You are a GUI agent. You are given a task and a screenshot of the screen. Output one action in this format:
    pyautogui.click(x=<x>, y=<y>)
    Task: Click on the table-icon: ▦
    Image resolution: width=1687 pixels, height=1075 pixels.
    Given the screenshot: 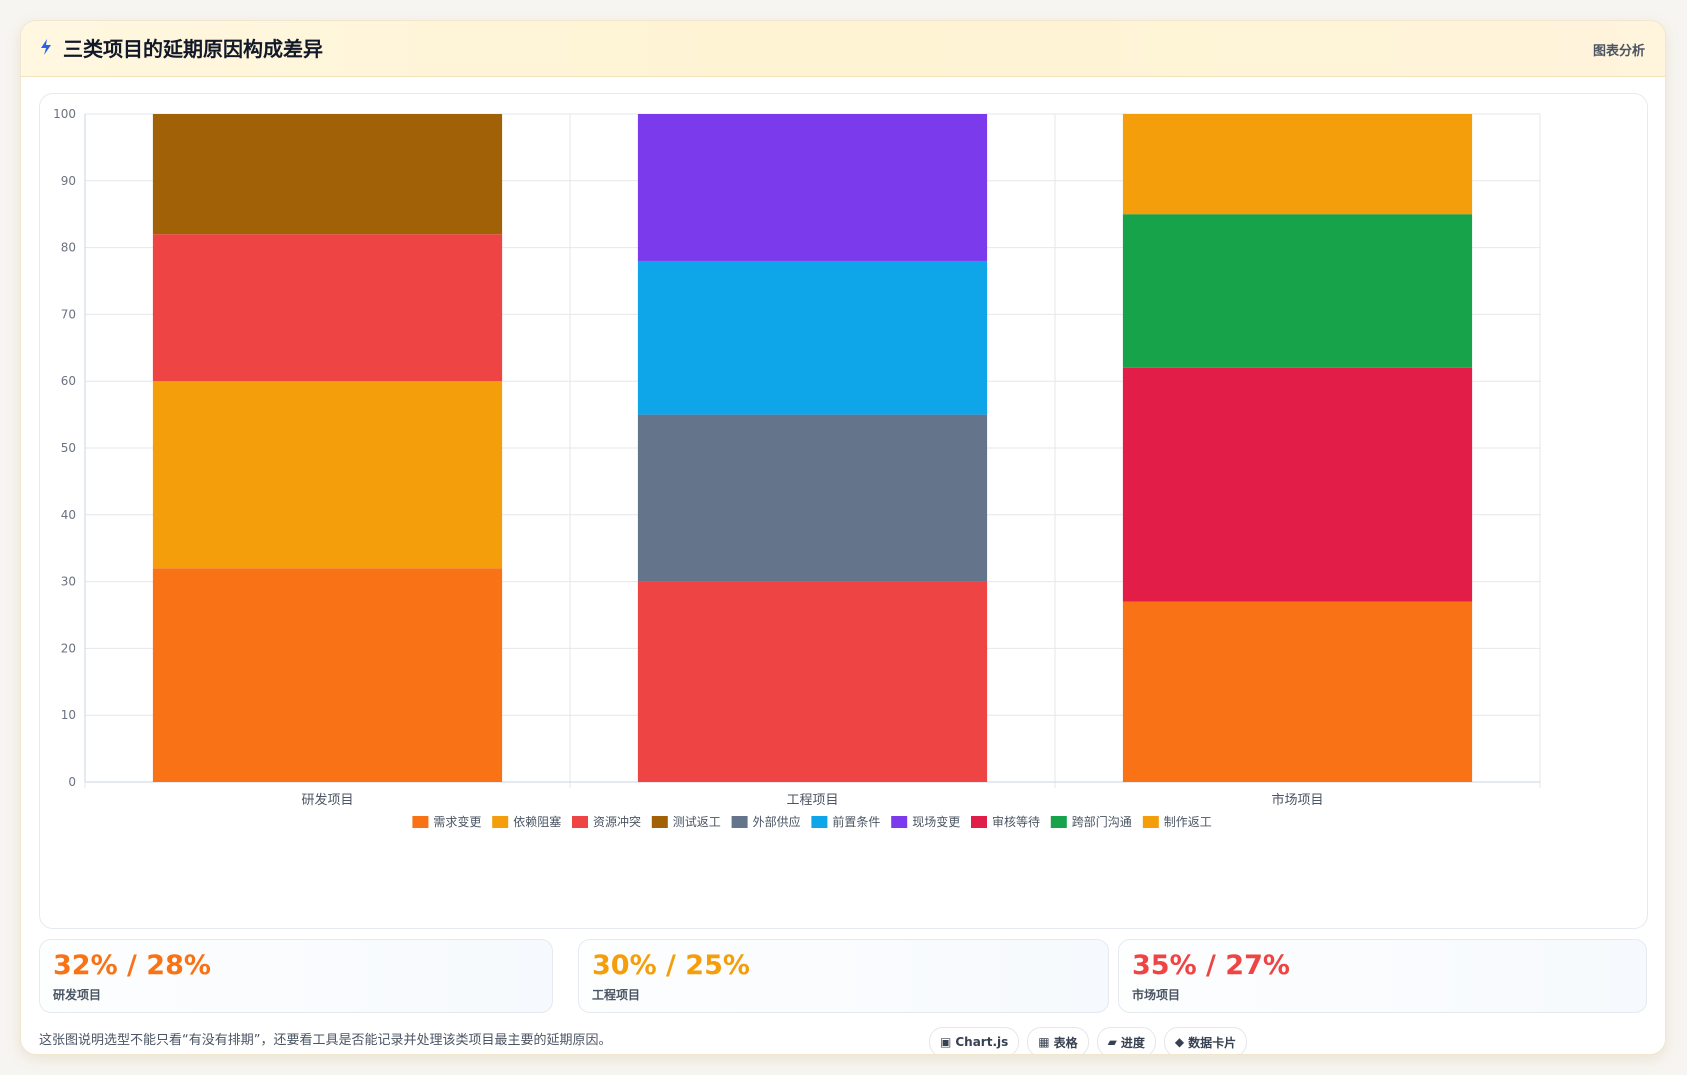 What is the action you would take?
    pyautogui.click(x=1044, y=1042)
    